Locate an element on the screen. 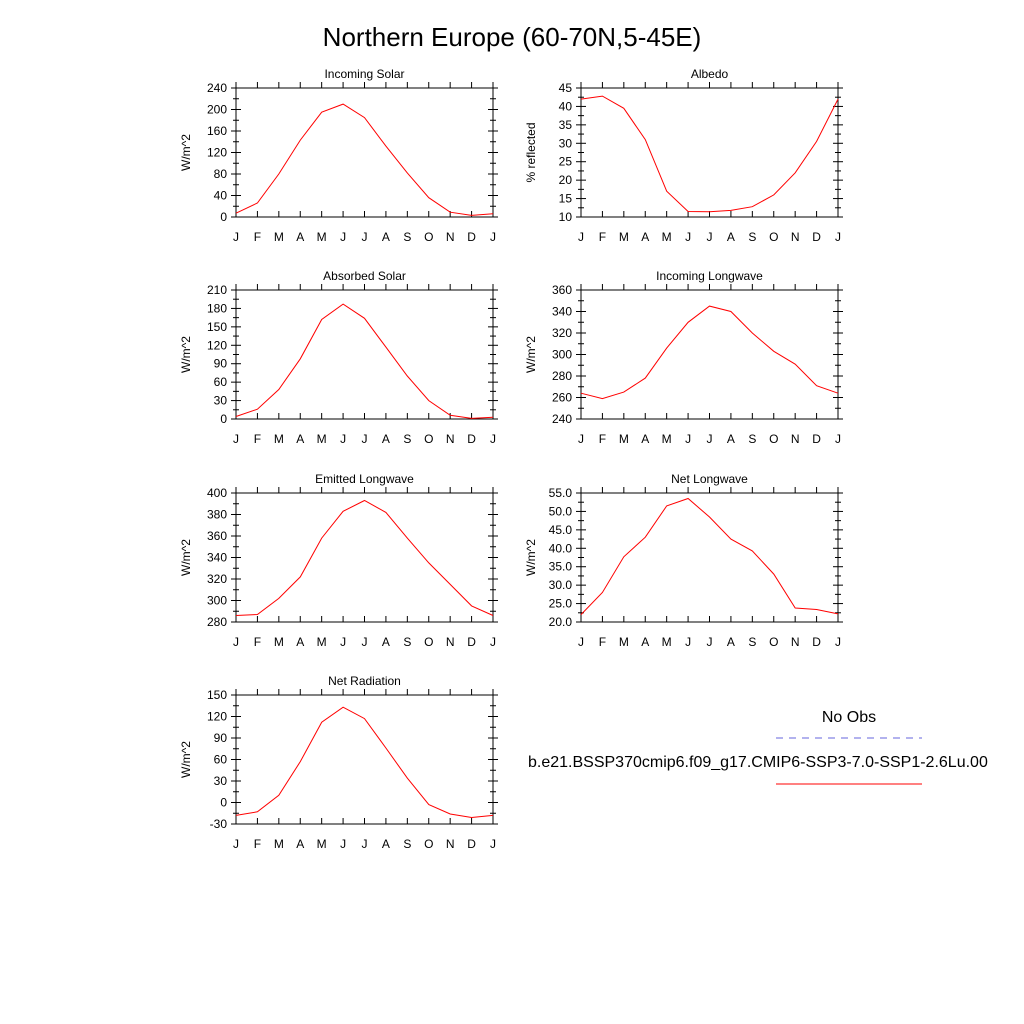  net-longwave-x-tick-label: M is located at coordinates (624, 642).